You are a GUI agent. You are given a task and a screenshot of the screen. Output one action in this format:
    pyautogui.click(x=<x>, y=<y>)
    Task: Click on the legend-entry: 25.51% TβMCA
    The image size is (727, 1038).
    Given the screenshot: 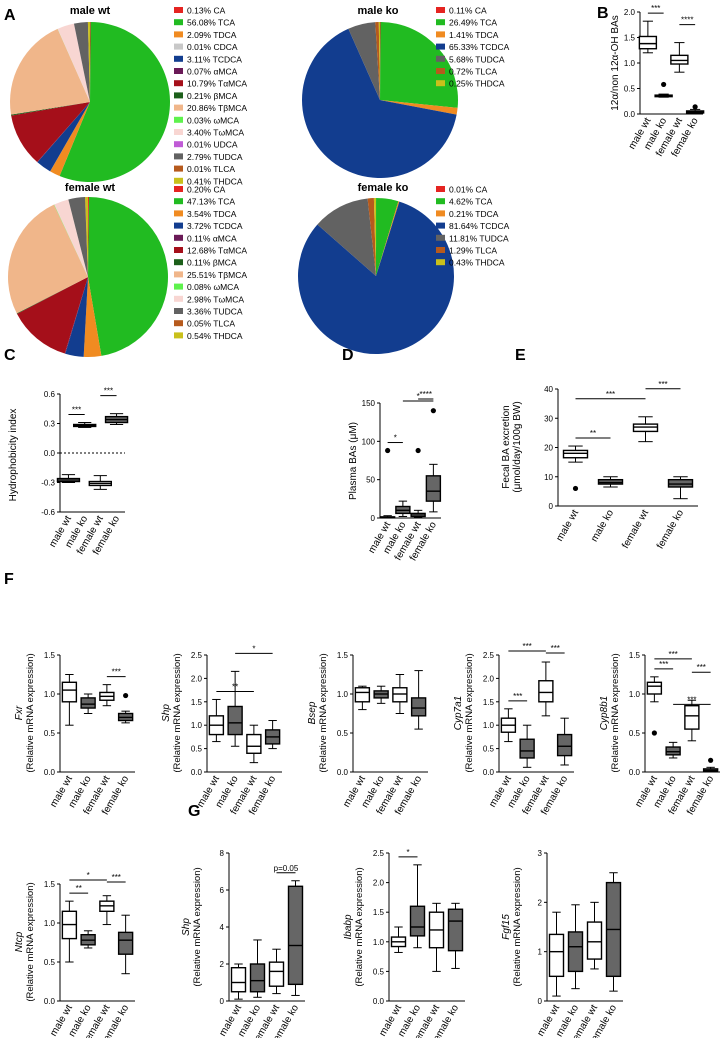 What is the action you would take?
    pyautogui.click(x=217, y=275)
    